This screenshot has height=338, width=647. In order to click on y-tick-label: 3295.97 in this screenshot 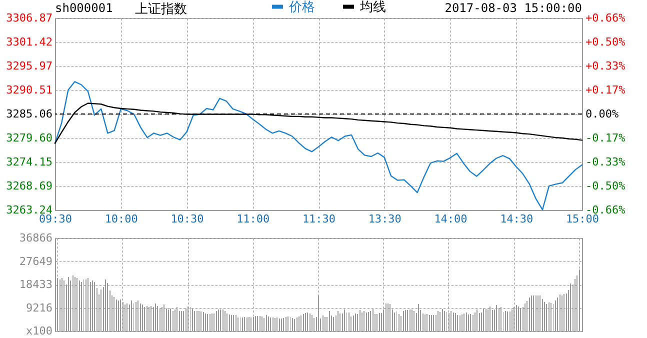, I will do `click(29, 65)`.